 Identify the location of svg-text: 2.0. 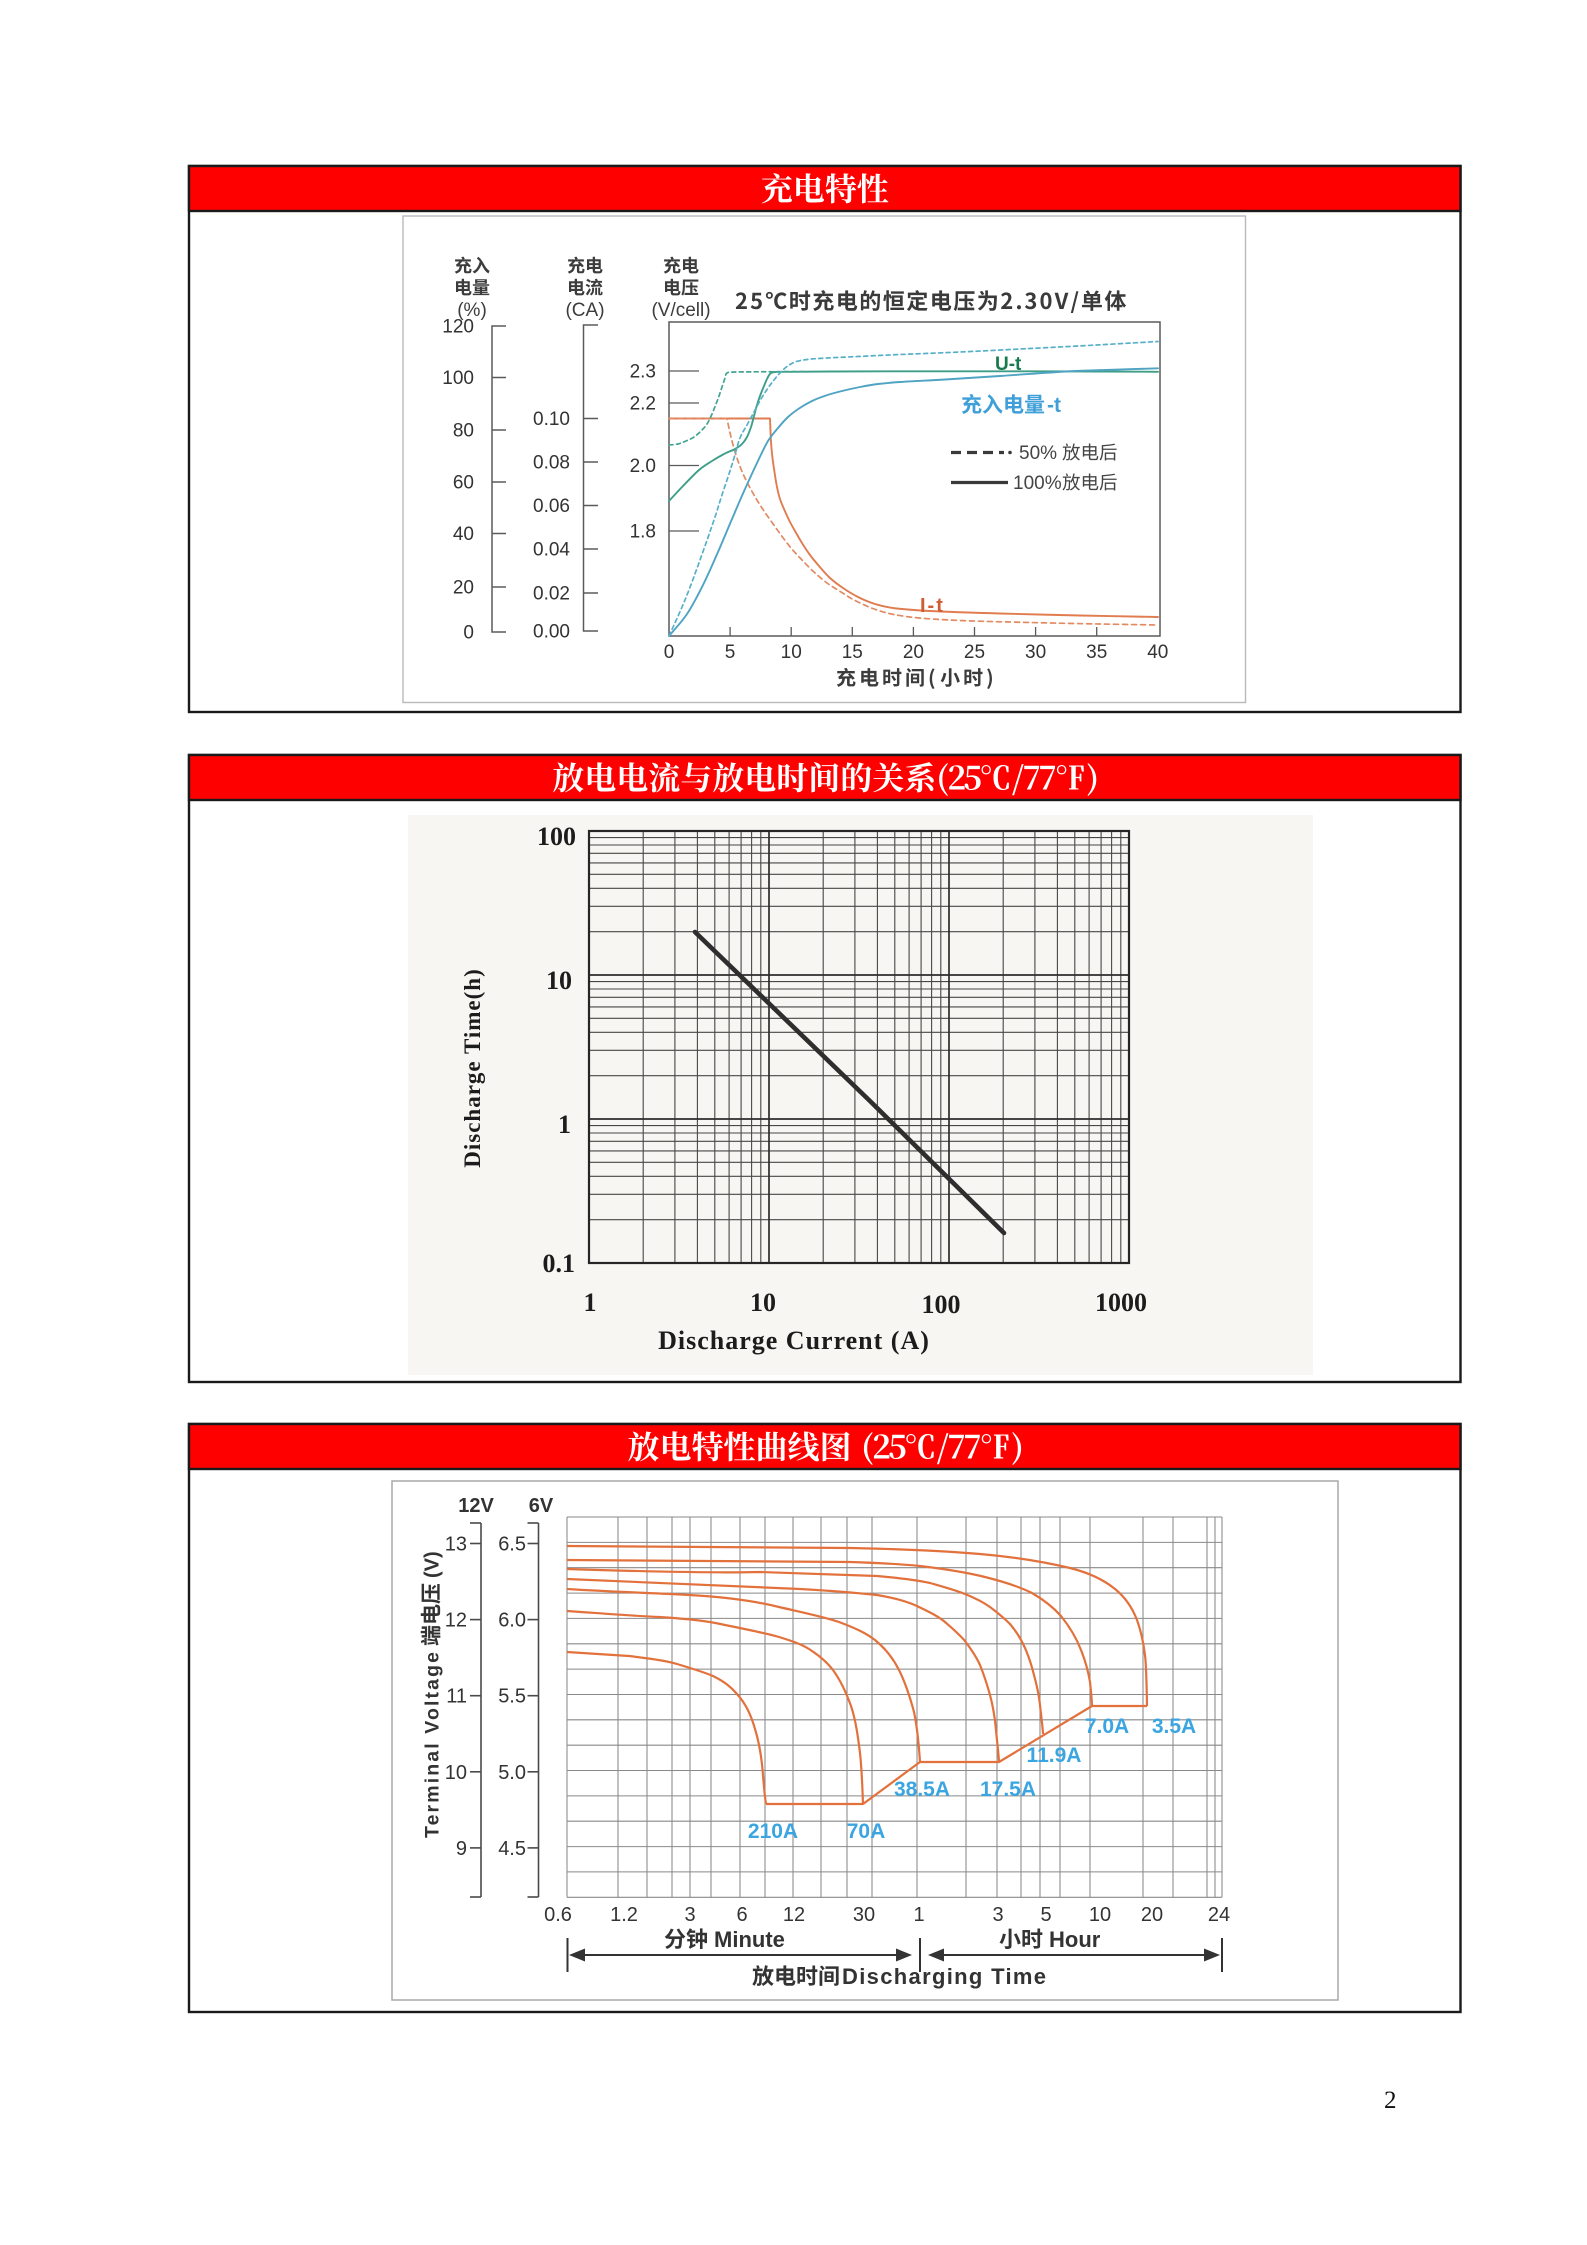
(643, 466).